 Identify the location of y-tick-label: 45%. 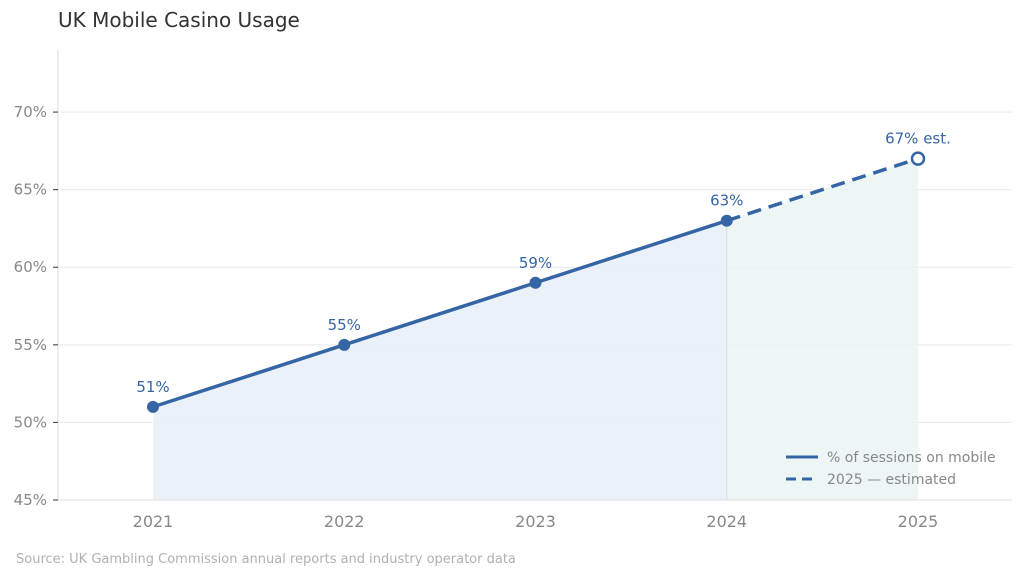
(30, 500).